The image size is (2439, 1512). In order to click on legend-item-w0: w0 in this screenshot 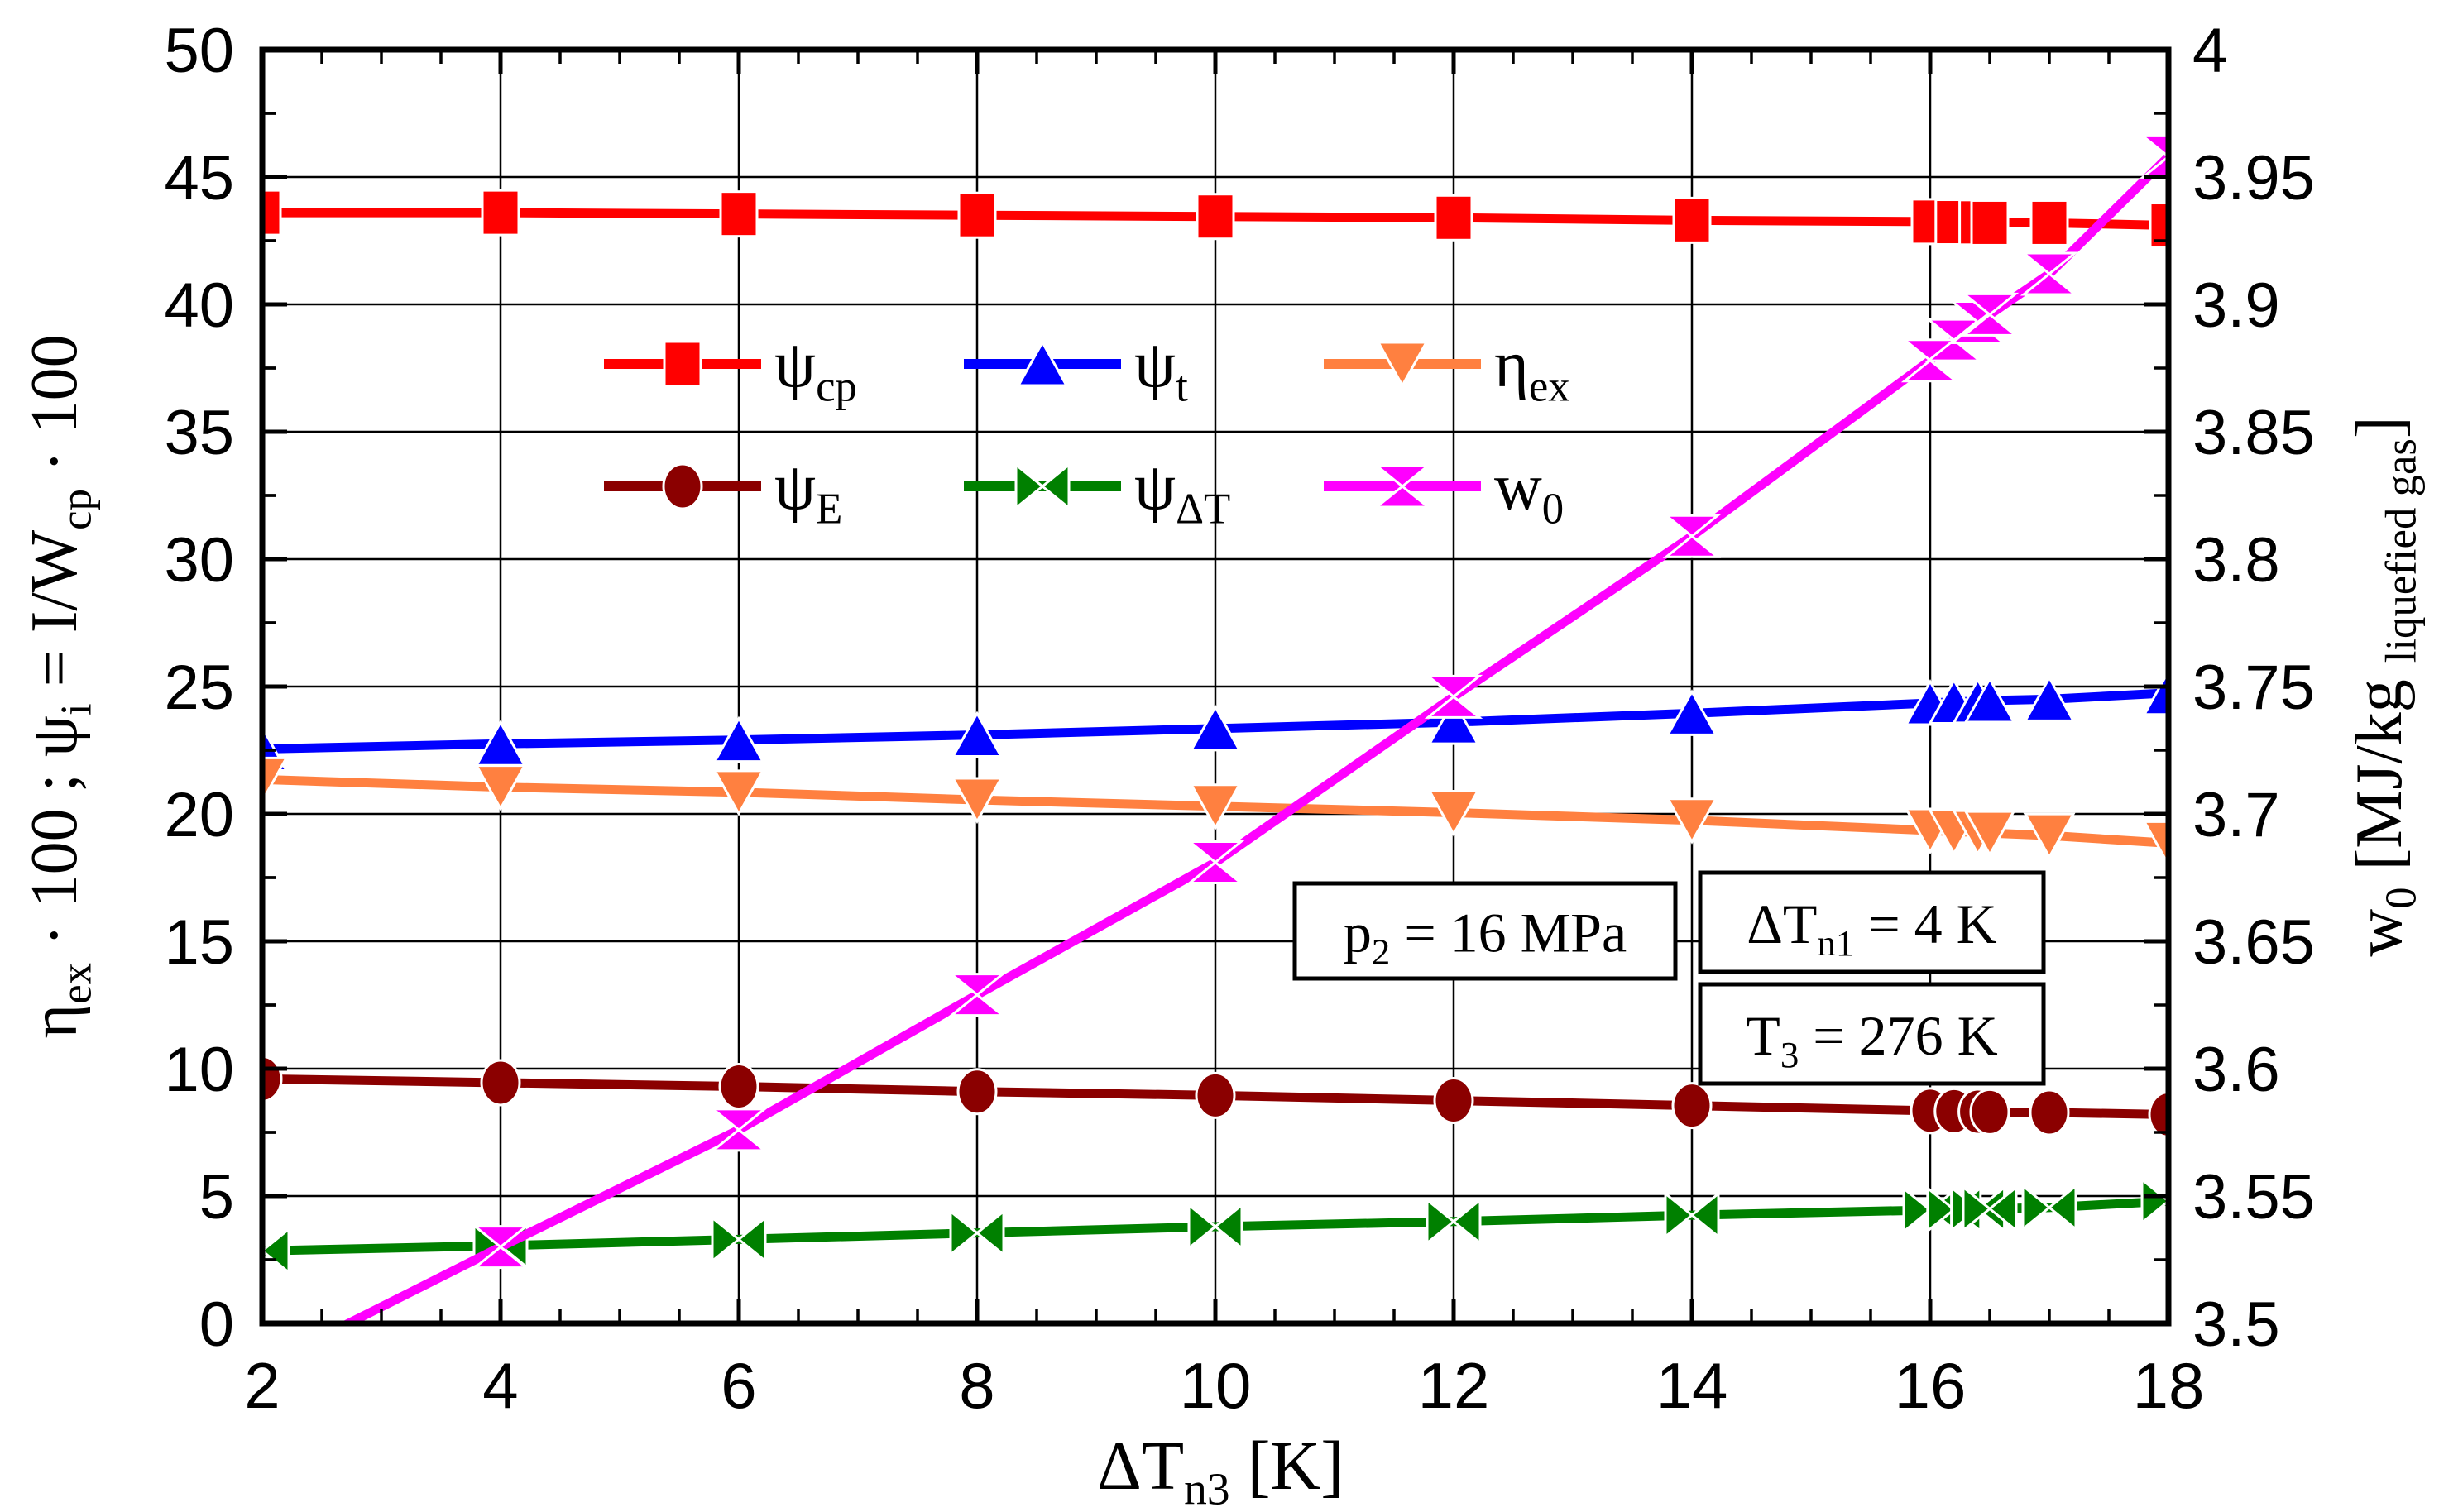, I will do `click(1444, 492)`.